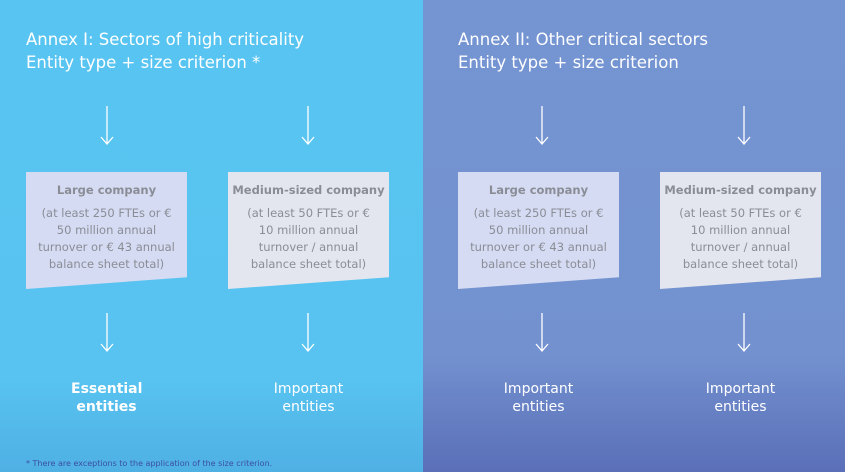 The image size is (845, 472). Describe the element at coordinates (165, 39) in the screenshot. I see `title-line: Annex I: Sectors of high criticality` at that location.